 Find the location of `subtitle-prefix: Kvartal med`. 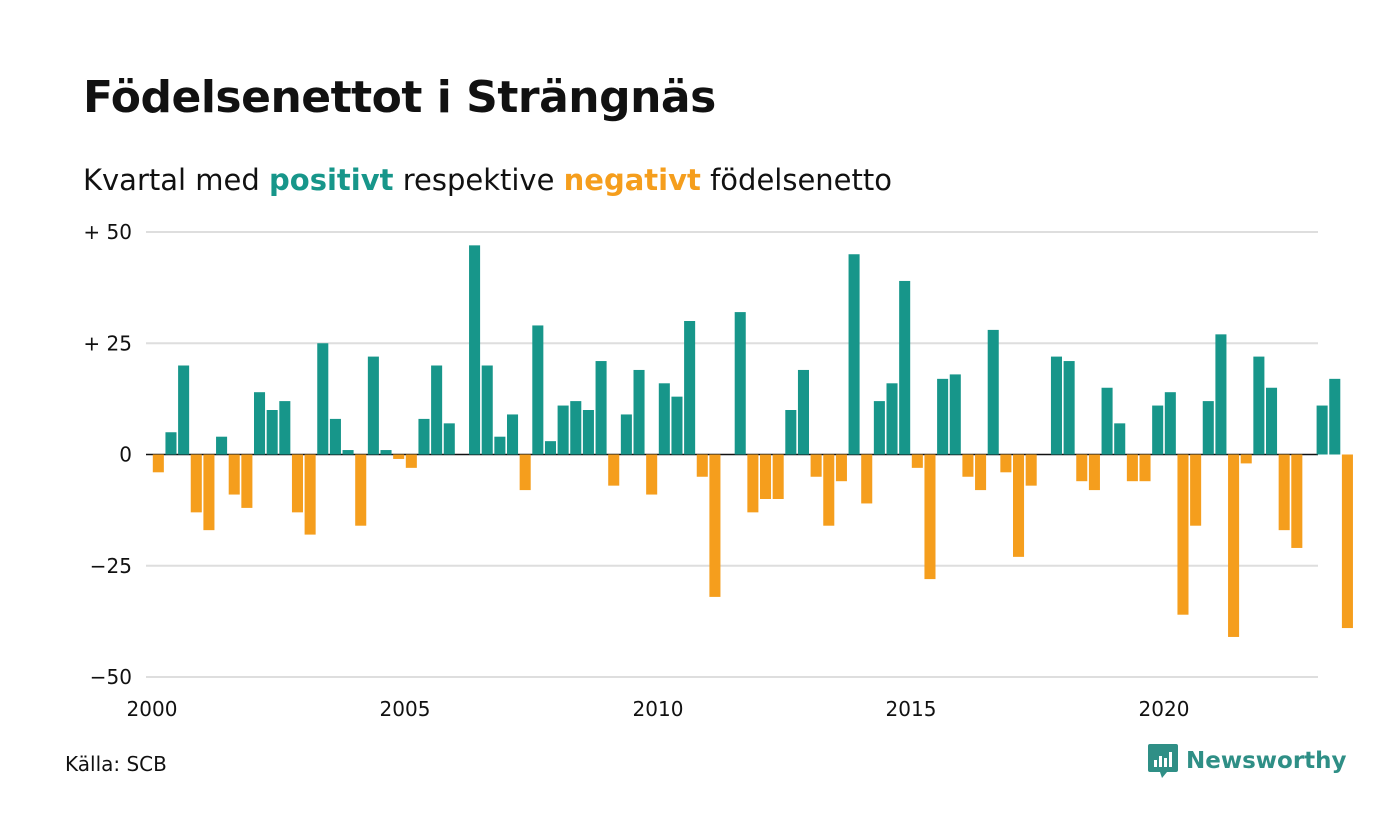

subtitle-prefix: Kvartal med is located at coordinates (171, 180).